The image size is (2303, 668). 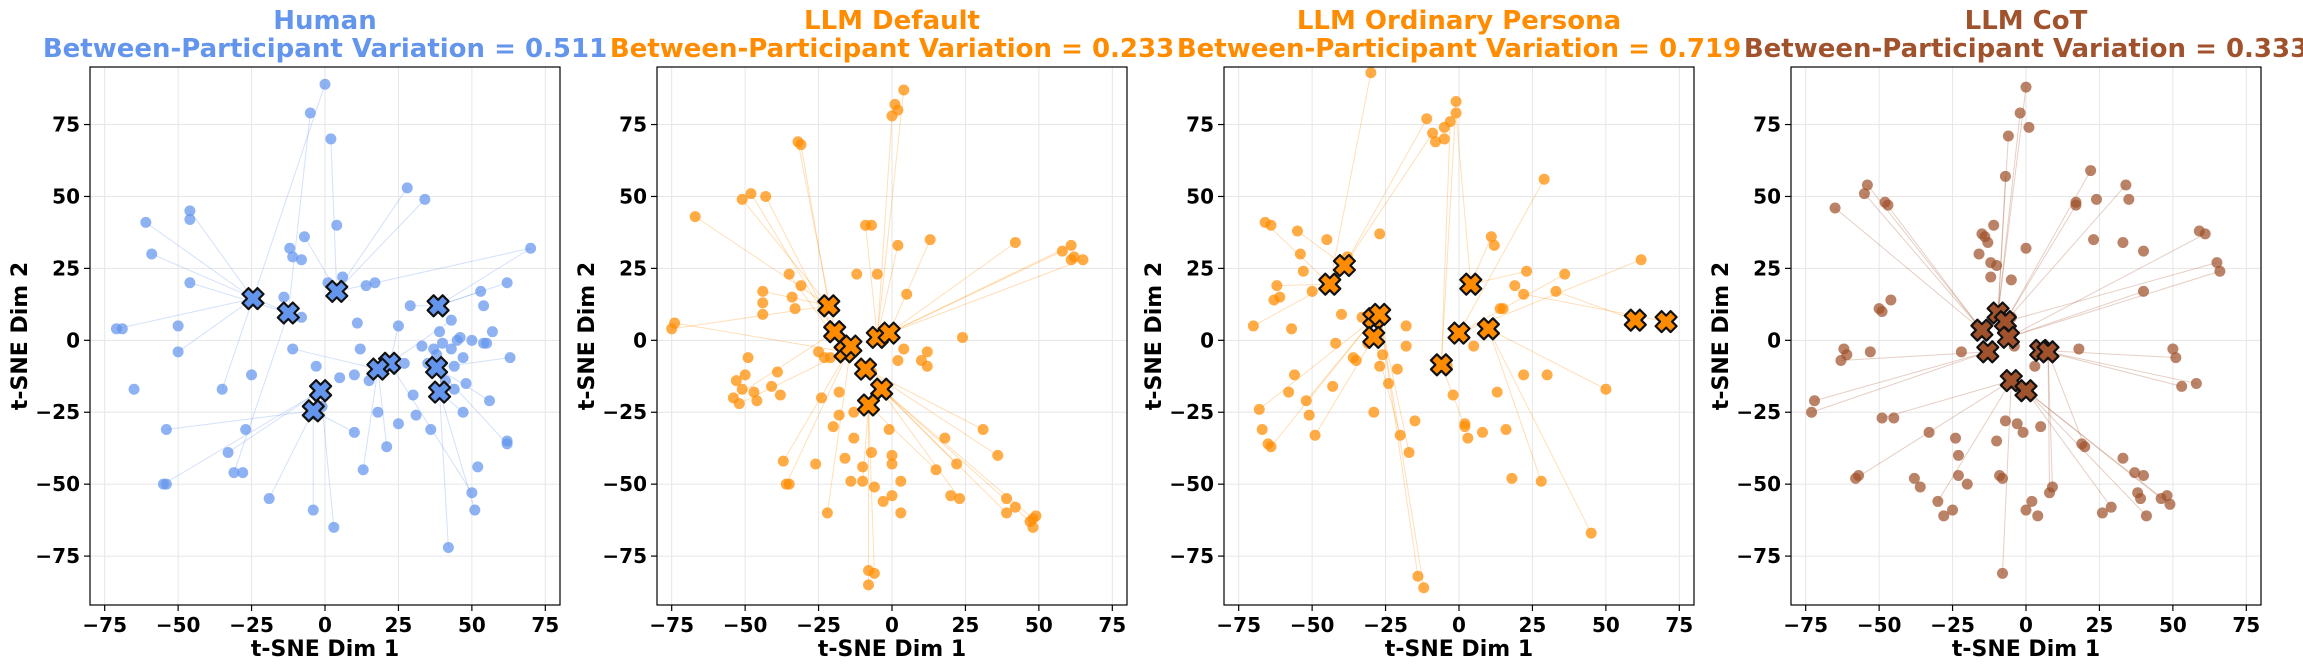 I want to click on links, so click(x=1460, y=330).